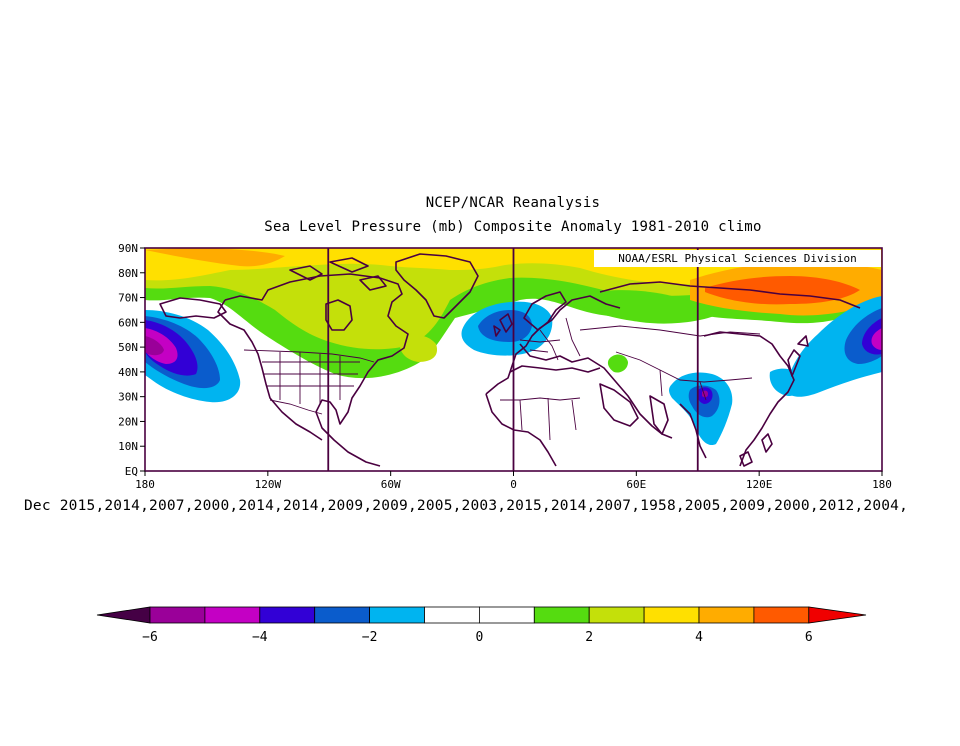  What do you see at coordinates (128, 372) in the screenshot?
I see `lat-tick-label: 40N` at bounding box center [128, 372].